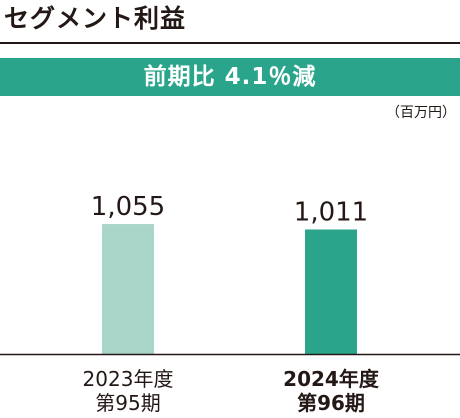 The image size is (460, 418). Describe the element at coordinates (230, 77) in the screenshot. I see `change-banner: 前期比 4.1％減` at that location.